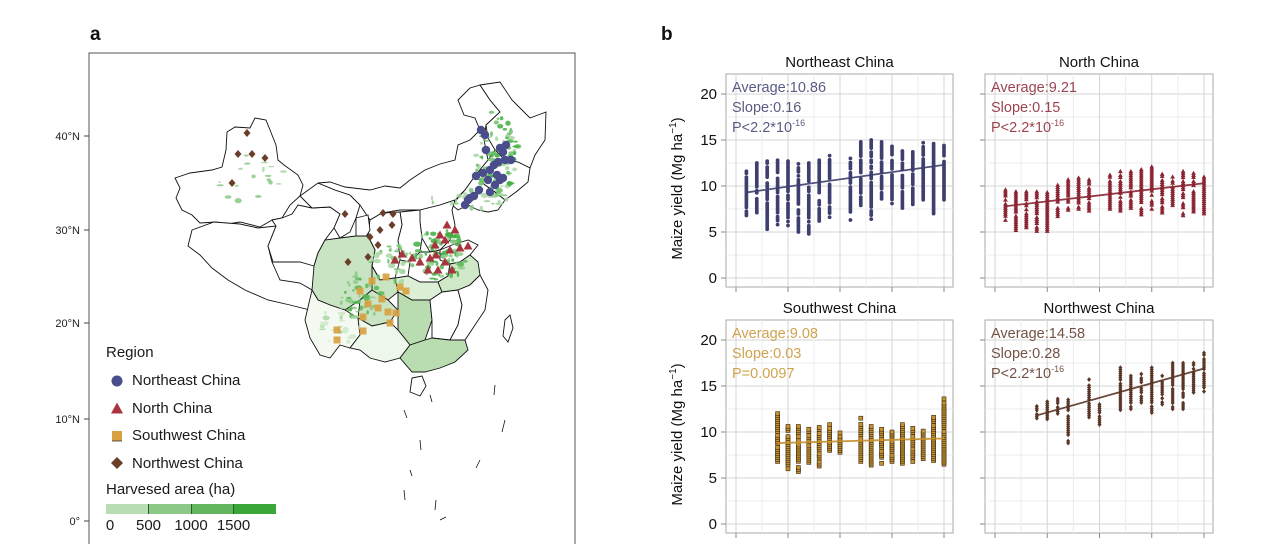 The height and width of the screenshot is (544, 1279). Describe the element at coordinates (360, 291) in the screenshot. I see `station-marker-square` at that location.